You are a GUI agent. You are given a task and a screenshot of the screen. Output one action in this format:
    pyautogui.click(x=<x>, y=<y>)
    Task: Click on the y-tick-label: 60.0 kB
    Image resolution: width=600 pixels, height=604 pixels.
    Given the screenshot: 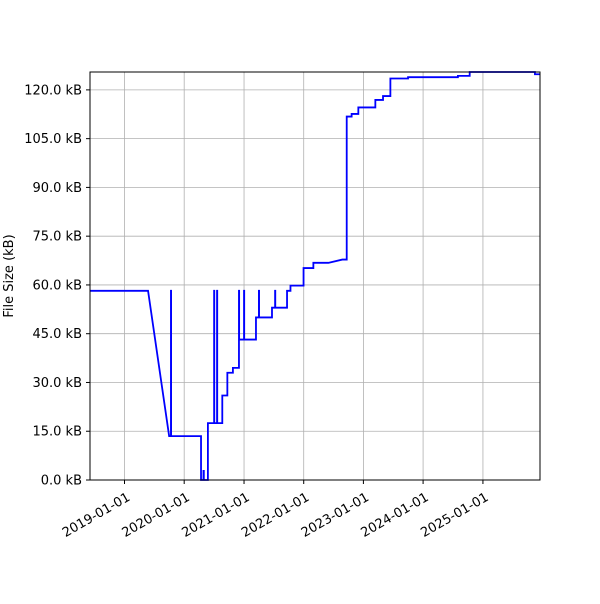 What is the action you would take?
    pyautogui.click(x=57, y=285)
    